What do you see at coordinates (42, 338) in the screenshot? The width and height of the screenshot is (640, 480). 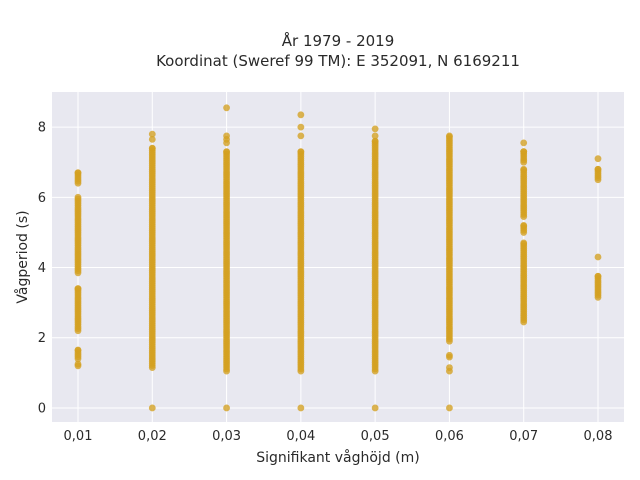 I see `y-tick-label: 2` at bounding box center [42, 338].